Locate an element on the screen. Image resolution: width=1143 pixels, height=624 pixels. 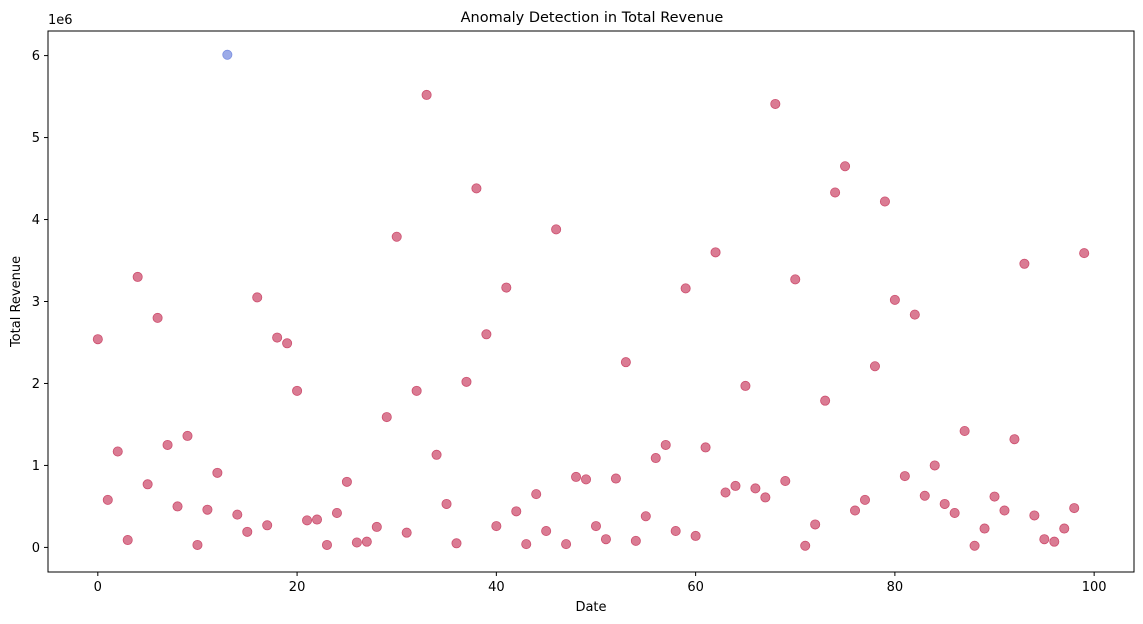
x-tick-label: 20 is located at coordinates (297, 587).